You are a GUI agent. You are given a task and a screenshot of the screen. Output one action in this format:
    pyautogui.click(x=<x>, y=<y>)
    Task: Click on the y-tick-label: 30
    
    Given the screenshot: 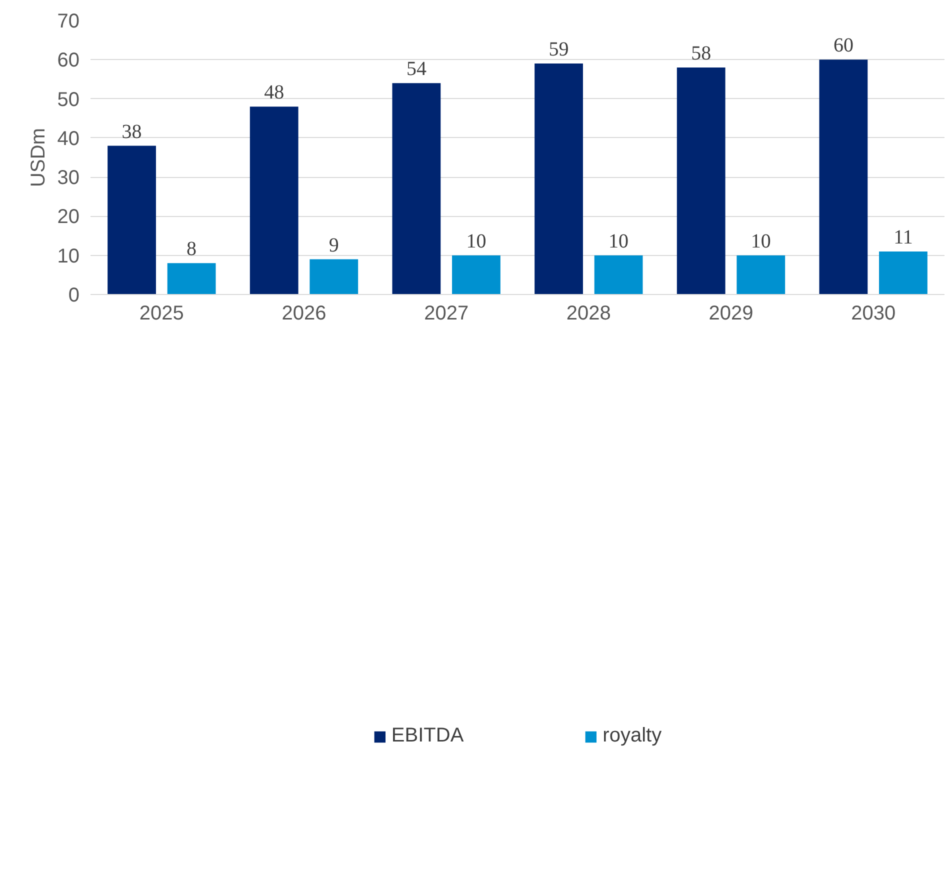 What is the action you would take?
    pyautogui.click(x=68, y=178)
    